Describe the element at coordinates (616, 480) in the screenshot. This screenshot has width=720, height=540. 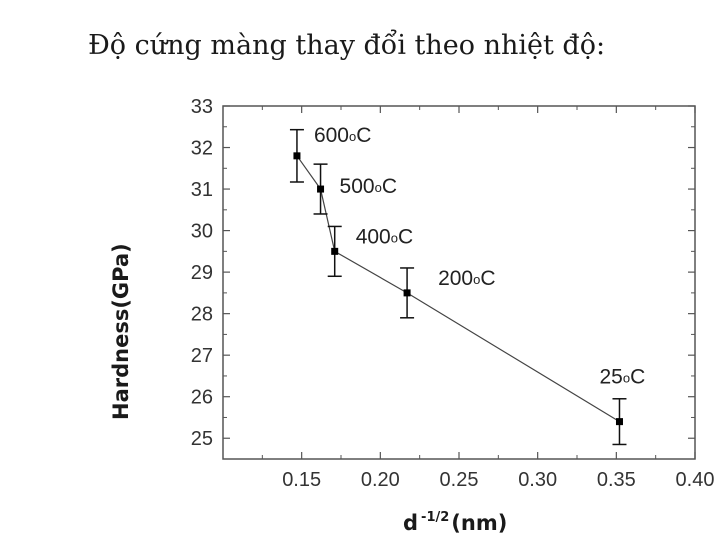
I see `x-tick-label: 0.35` at that location.